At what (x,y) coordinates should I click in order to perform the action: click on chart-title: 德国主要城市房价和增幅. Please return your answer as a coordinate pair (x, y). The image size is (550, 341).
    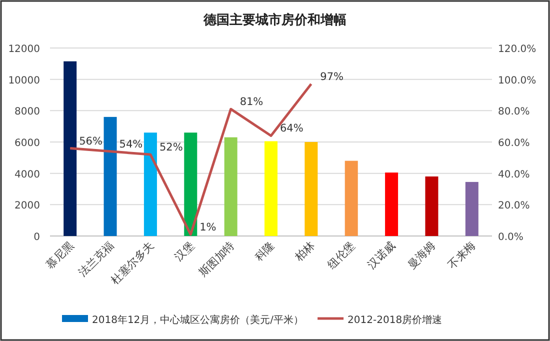
    Looking at the image, I should click on (274, 20).